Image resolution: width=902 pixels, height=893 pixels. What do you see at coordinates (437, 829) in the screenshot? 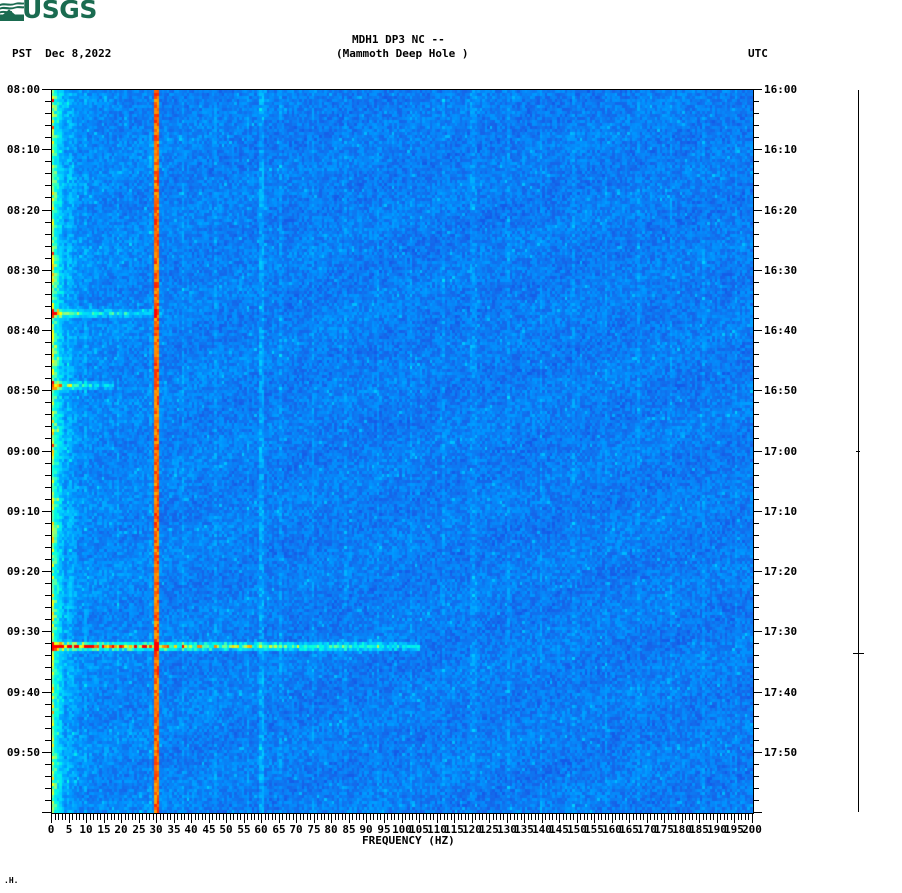
I see `axis-tick-label: 110` at bounding box center [437, 829].